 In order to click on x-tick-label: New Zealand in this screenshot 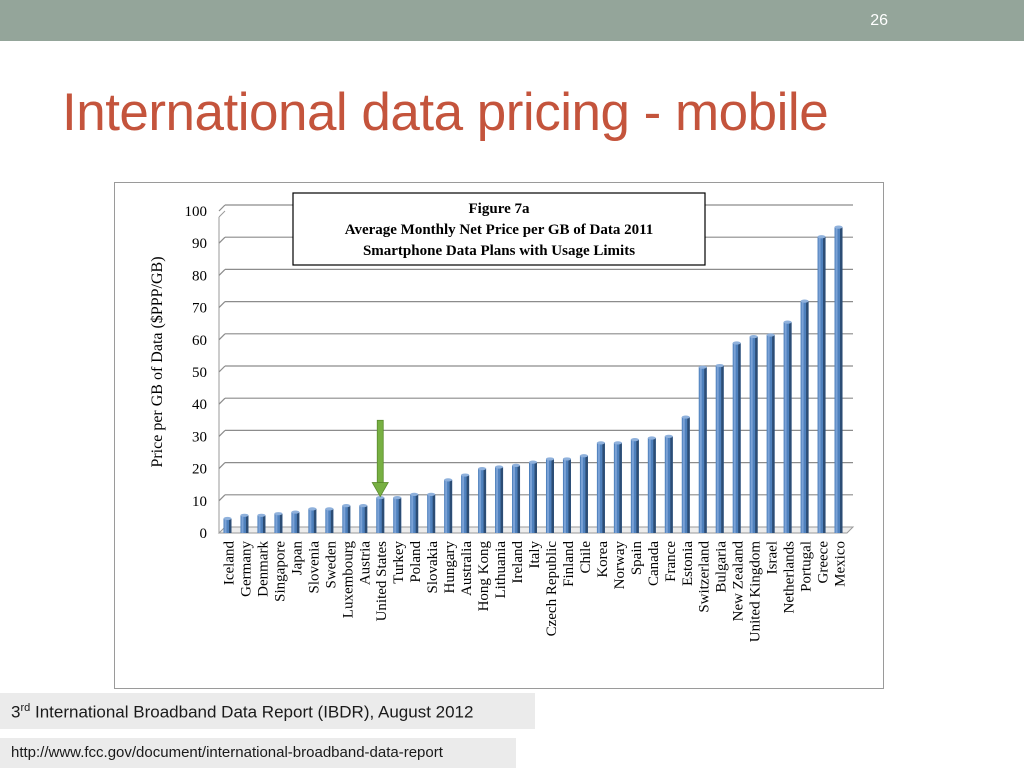, I will do `click(739, 581)`.